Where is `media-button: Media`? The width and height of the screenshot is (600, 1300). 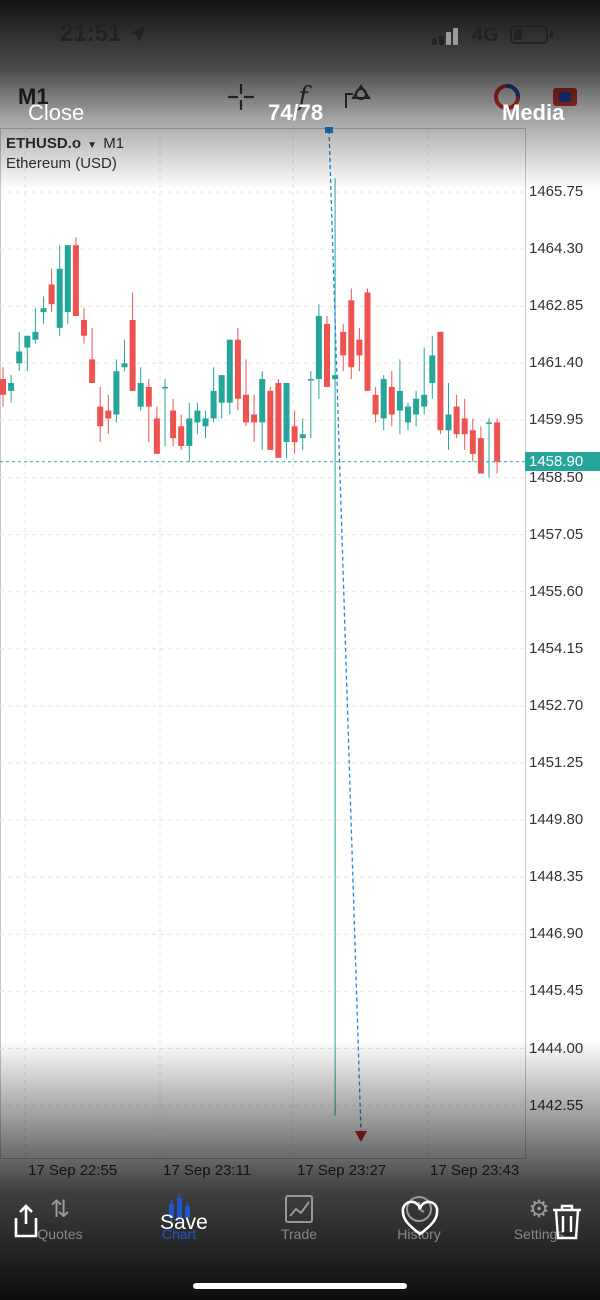
media-button: Media is located at coordinates (533, 112).